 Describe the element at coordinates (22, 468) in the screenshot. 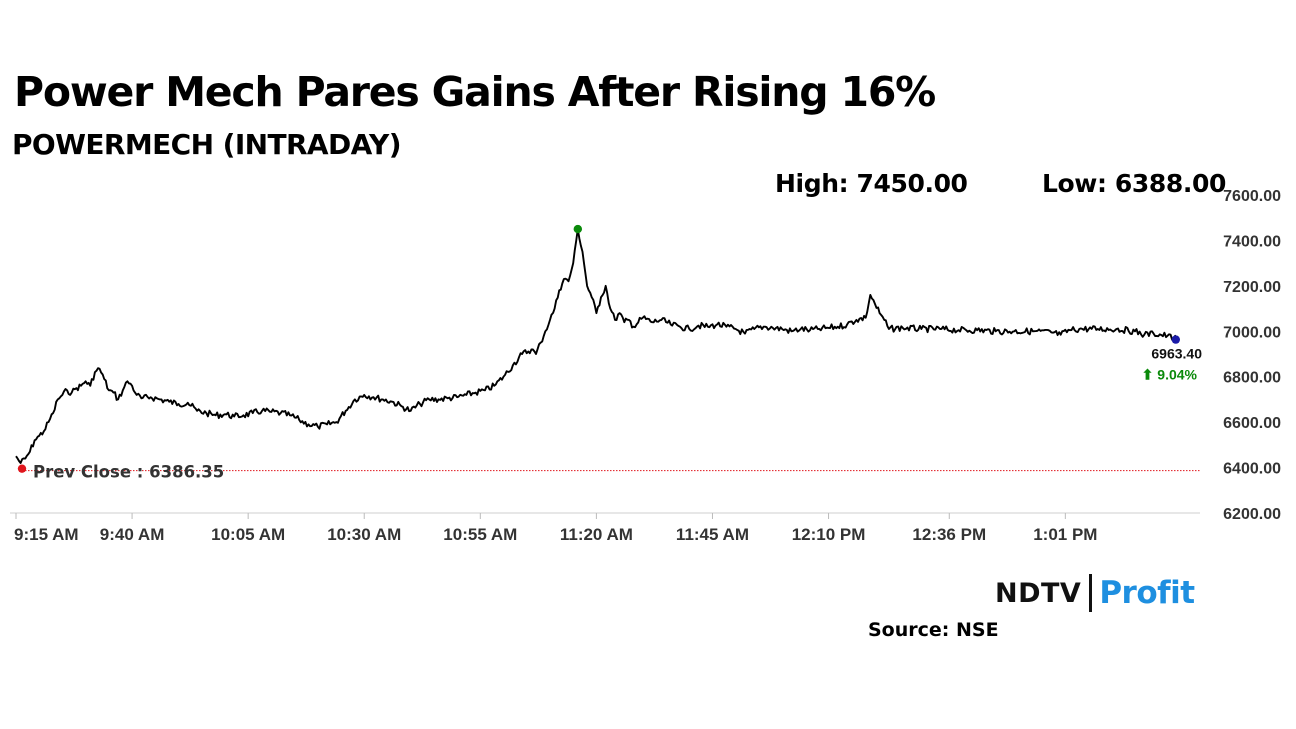

I see `prev-close-marker` at that location.